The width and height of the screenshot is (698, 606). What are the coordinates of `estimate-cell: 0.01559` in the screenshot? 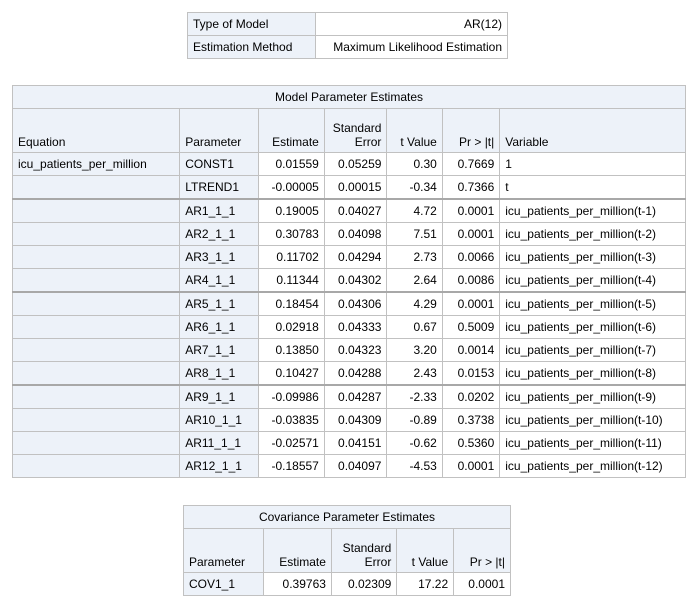 It's located at (291, 164).